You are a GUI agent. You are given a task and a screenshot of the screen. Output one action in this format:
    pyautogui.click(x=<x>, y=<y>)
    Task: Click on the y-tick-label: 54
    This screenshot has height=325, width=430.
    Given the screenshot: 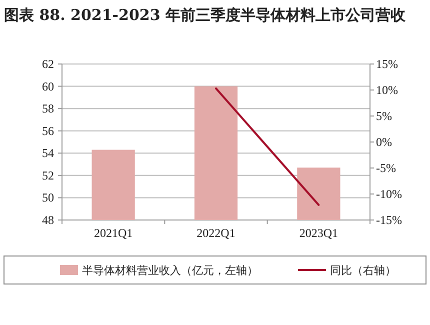 What is the action you would take?
    pyautogui.click(x=48, y=153)
    